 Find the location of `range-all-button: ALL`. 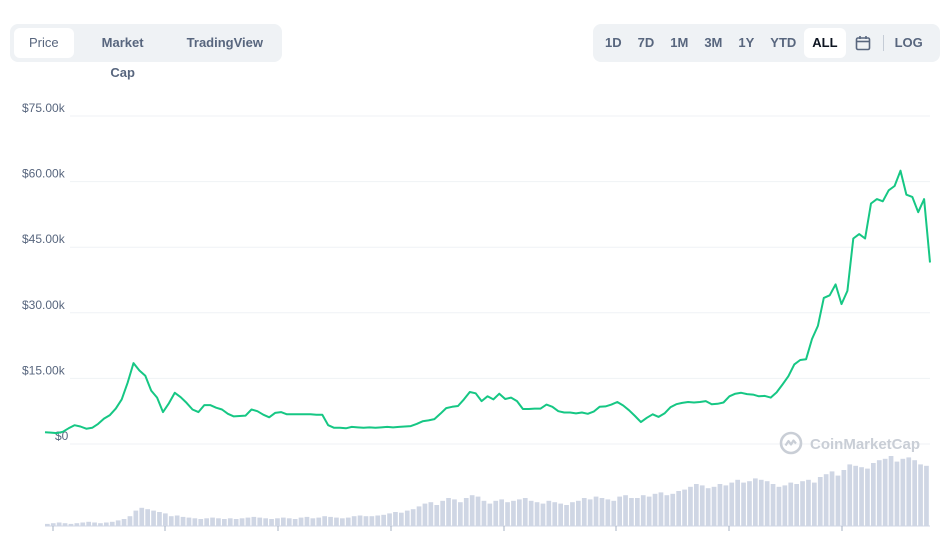

range-all-button: ALL is located at coordinates (825, 43).